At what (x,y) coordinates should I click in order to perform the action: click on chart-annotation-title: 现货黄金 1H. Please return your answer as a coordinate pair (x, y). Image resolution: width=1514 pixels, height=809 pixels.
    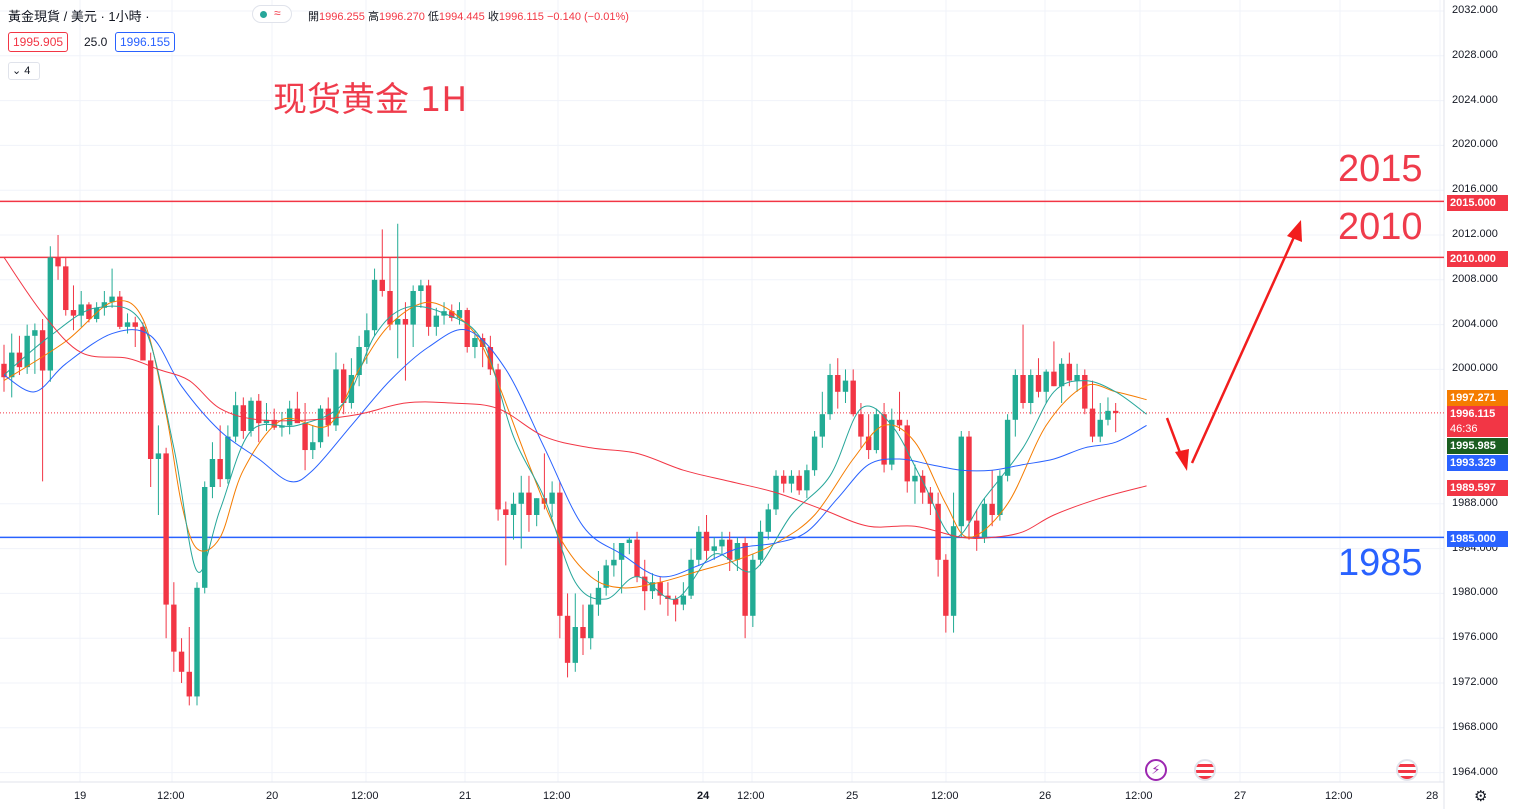
    Looking at the image, I should click on (370, 100).